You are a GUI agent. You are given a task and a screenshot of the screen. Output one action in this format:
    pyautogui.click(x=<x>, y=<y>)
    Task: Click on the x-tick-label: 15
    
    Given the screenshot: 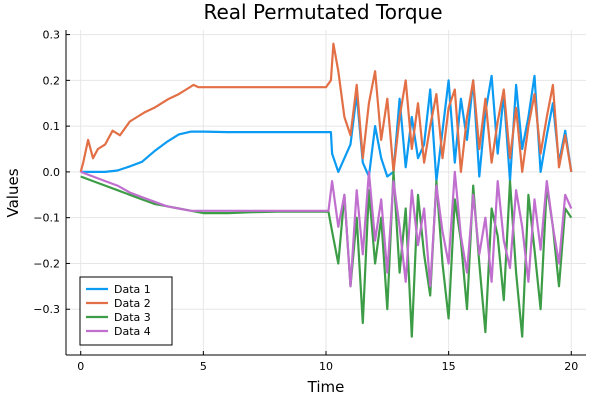 What is the action you would take?
    pyautogui.click(x=449, y=366)
    